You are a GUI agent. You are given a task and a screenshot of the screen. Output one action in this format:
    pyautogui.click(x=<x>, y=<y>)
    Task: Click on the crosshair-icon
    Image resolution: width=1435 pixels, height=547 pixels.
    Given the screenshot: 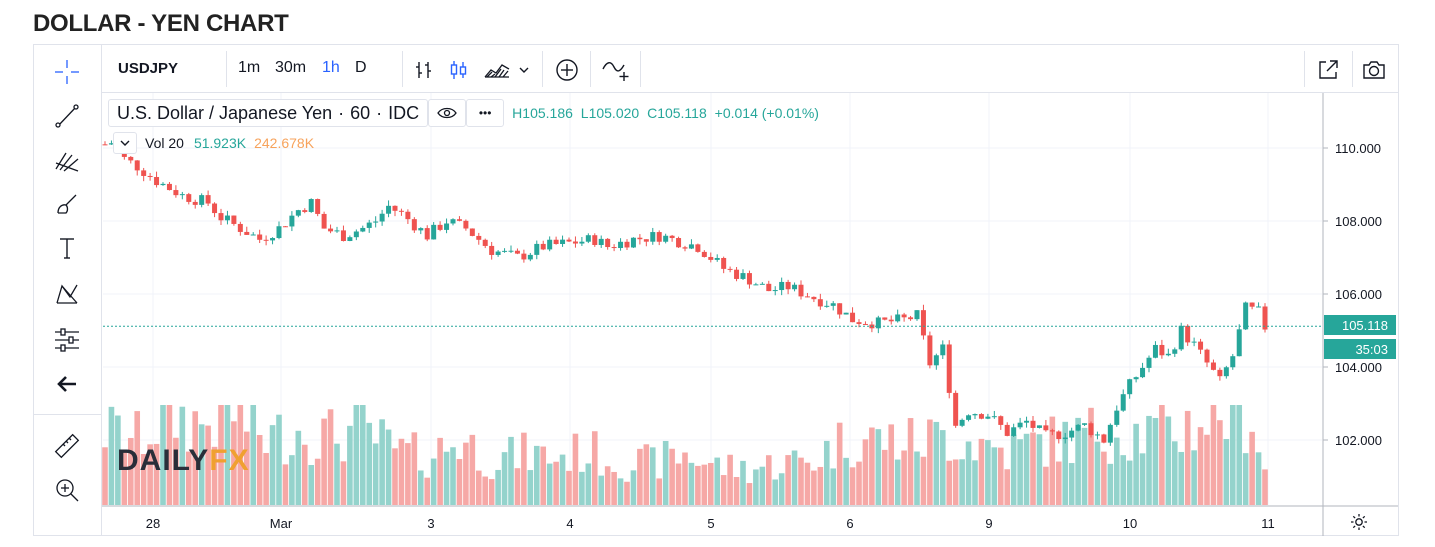 What is the action you would take?
    pyautogui.click(x=67, y=72)
    